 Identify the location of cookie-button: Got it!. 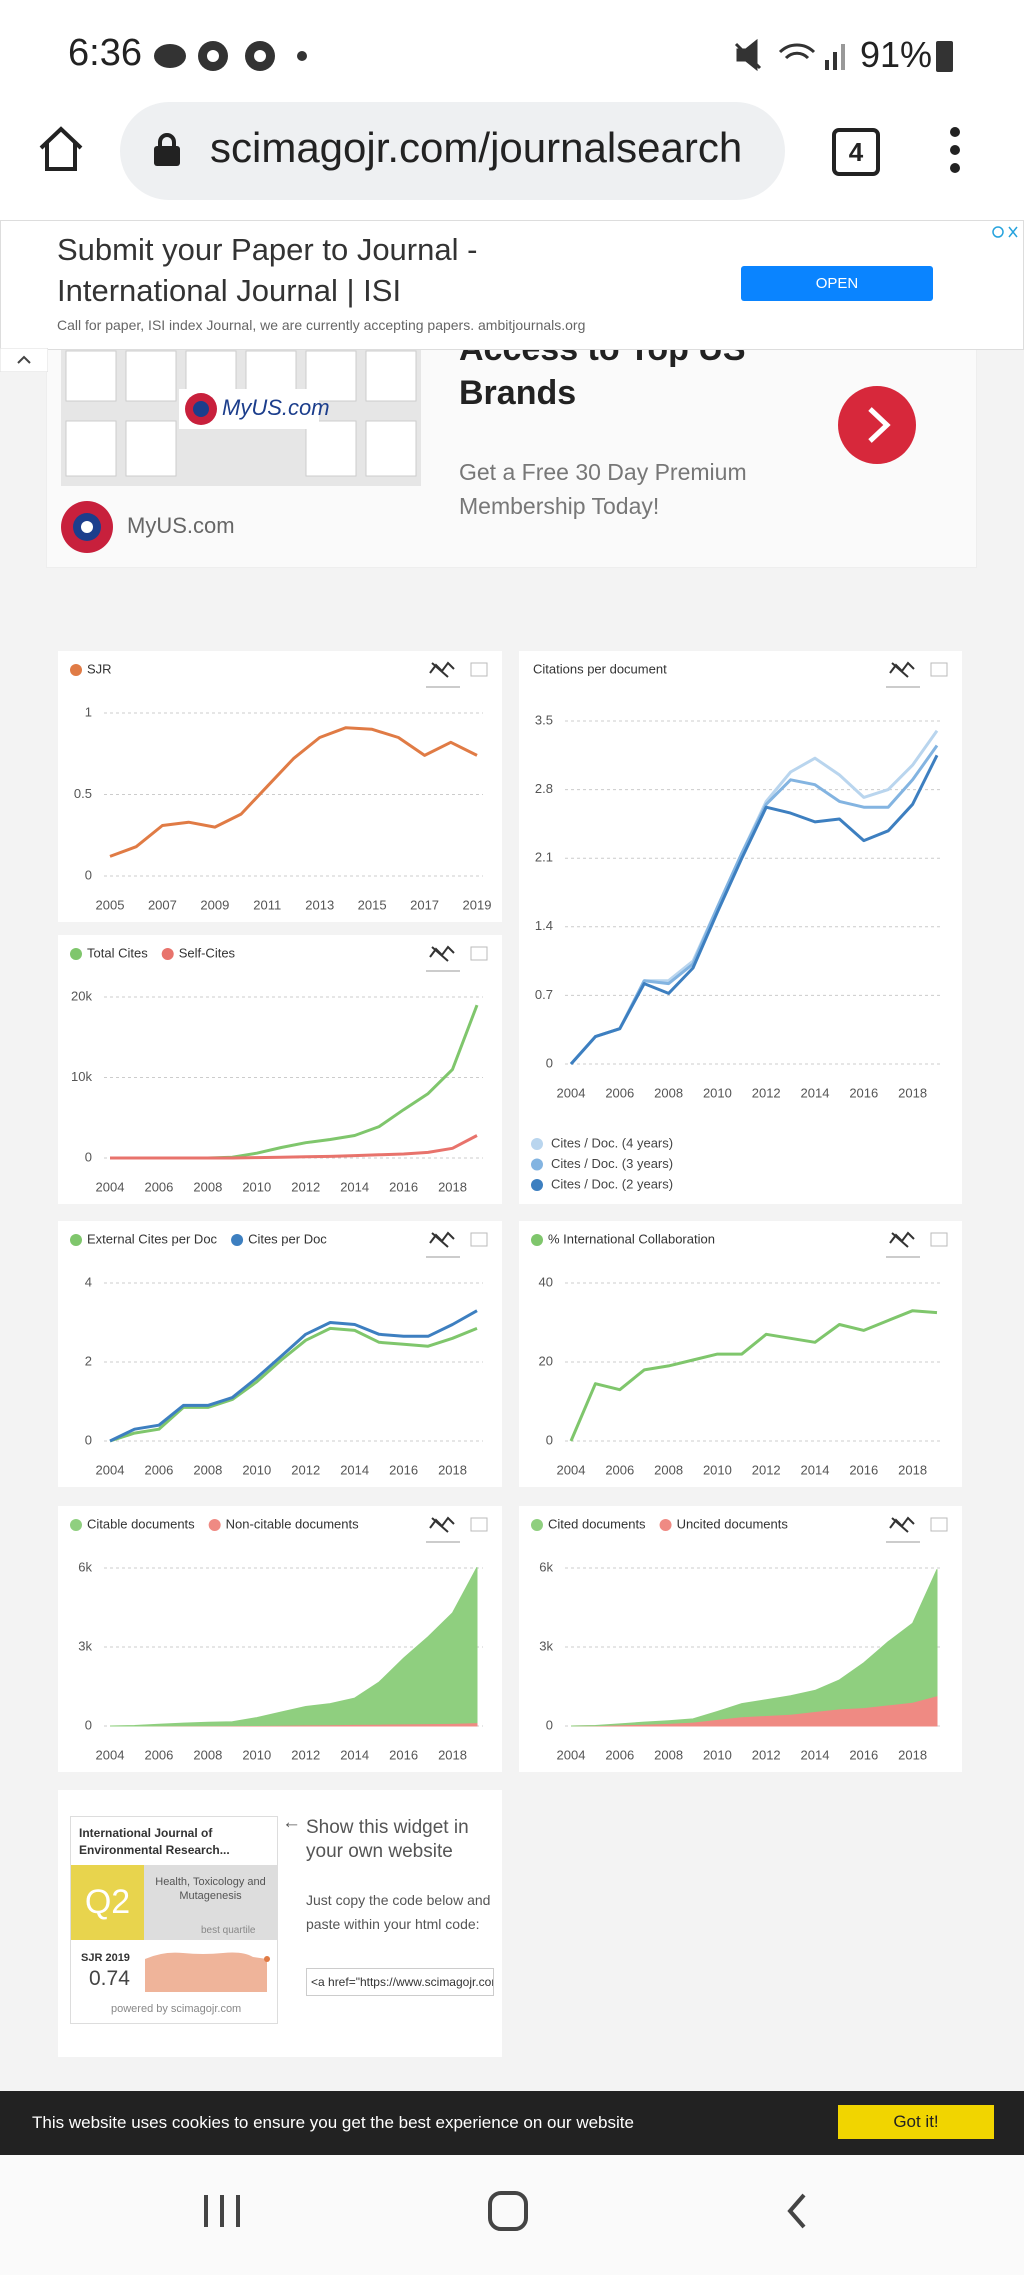
(916, 2122).